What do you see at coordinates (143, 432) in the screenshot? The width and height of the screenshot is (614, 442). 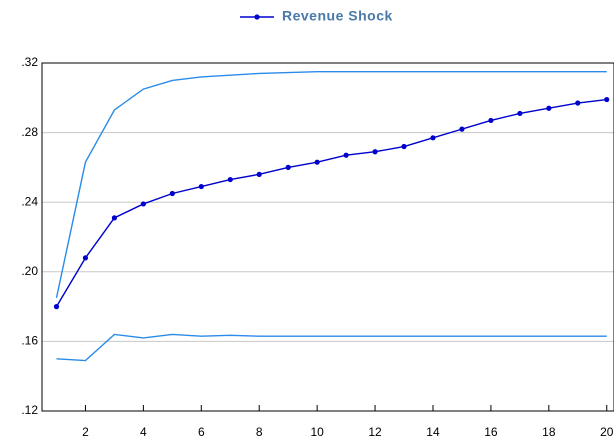 I see `x-tick-label: 4` at bounding box center [143, 432].